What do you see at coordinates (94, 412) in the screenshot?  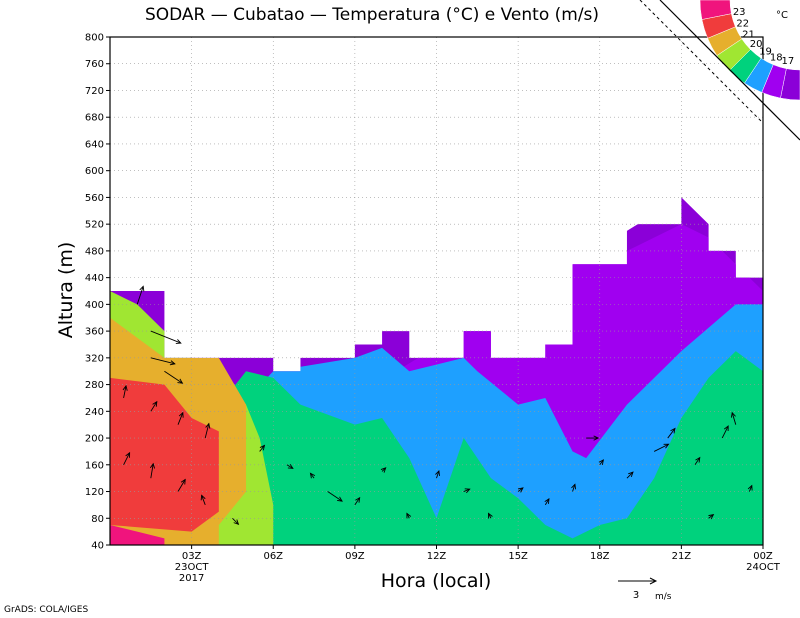 I see `y-tick-label: 240` at bounding box center [94, 412].